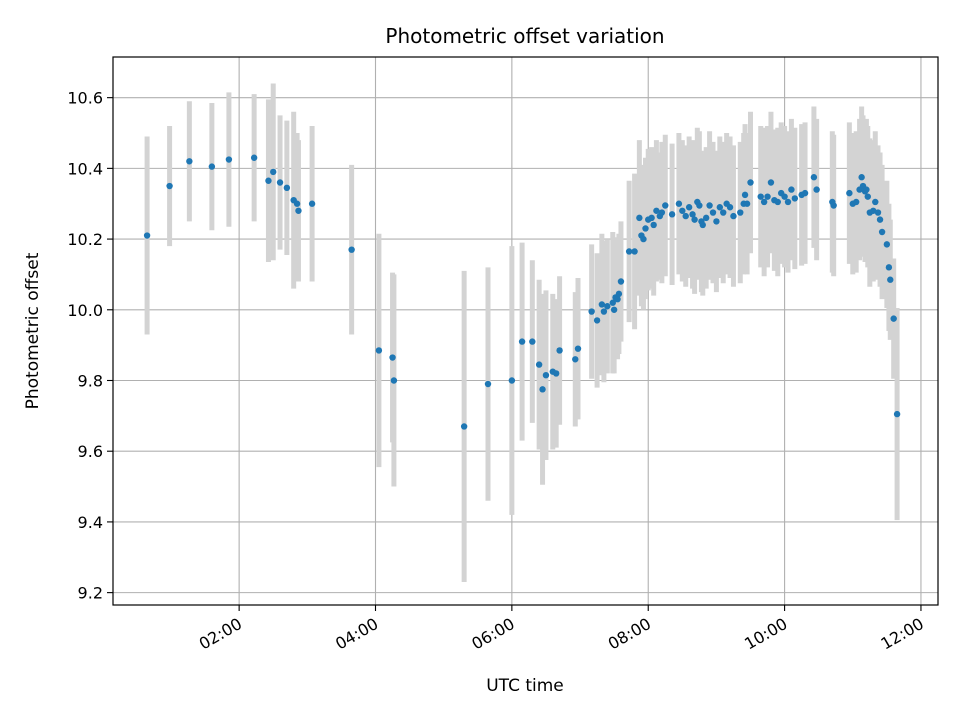  I want to click on y-tick-label: 9.6, so click(90, 451).